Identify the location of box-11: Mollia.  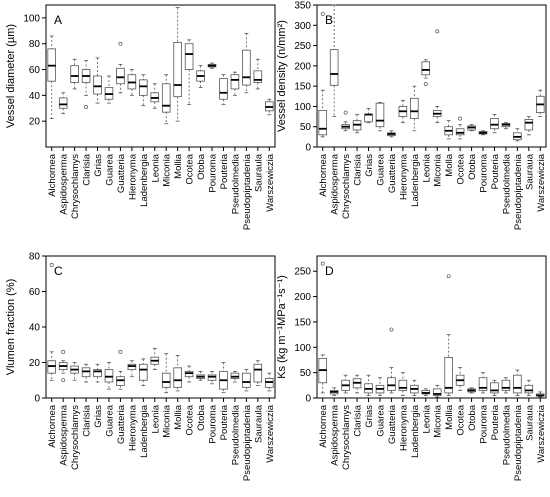
(449, 352).